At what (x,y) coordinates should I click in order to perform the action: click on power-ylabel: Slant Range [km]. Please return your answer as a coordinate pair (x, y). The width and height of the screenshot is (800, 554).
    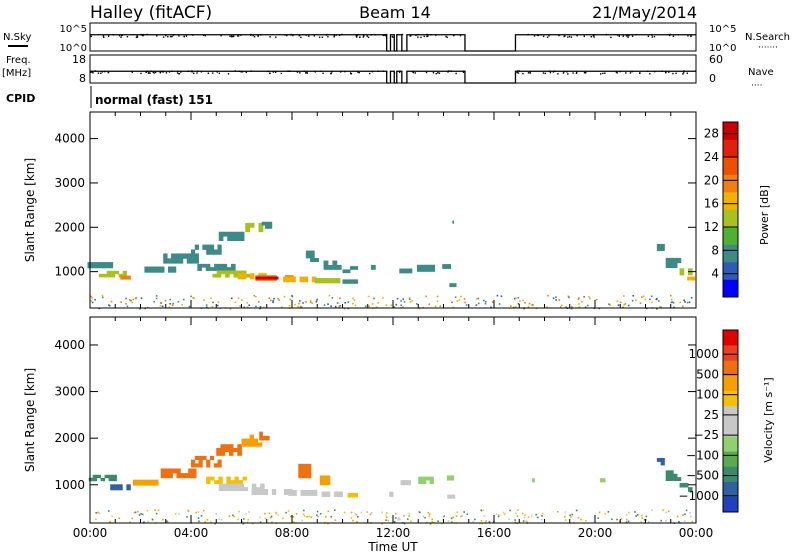
    Looking at the image, I should click on (30, 210).